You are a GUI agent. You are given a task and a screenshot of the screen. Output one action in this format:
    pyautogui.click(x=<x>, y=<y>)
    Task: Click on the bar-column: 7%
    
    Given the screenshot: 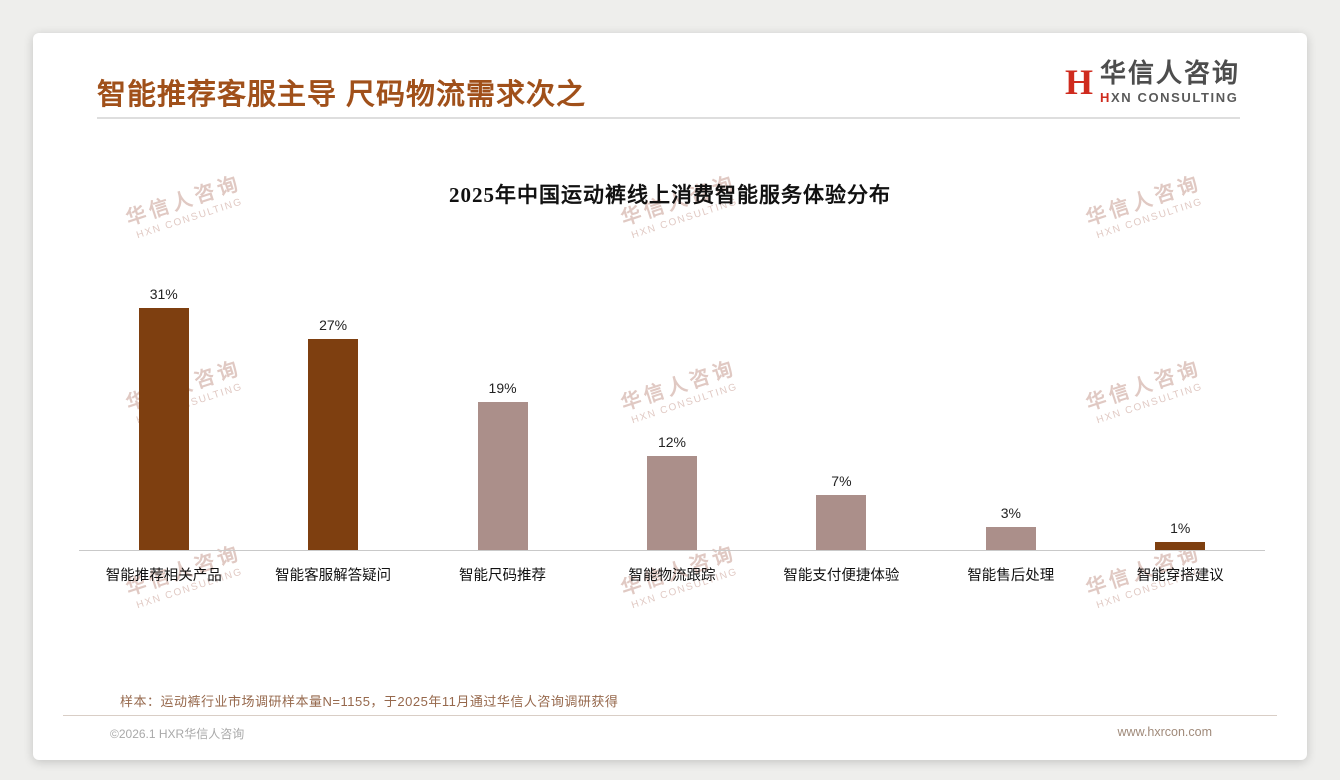 What is the action you would take?
    pyautogui.click(x=841, y=511)
    